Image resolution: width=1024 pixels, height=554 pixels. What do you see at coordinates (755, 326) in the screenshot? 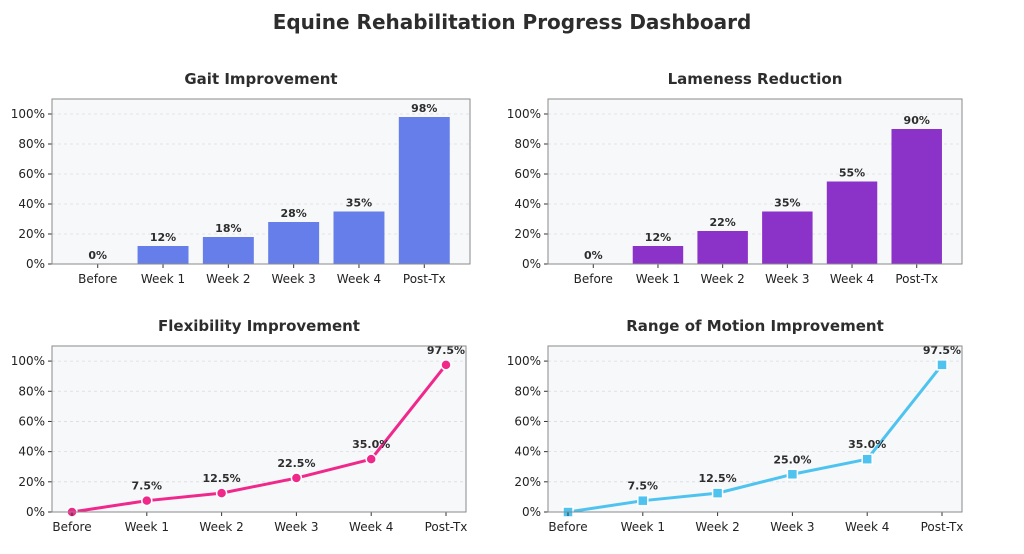
I see `chart-title: Range of Motion Improvement` at bounding box center [755, 326].